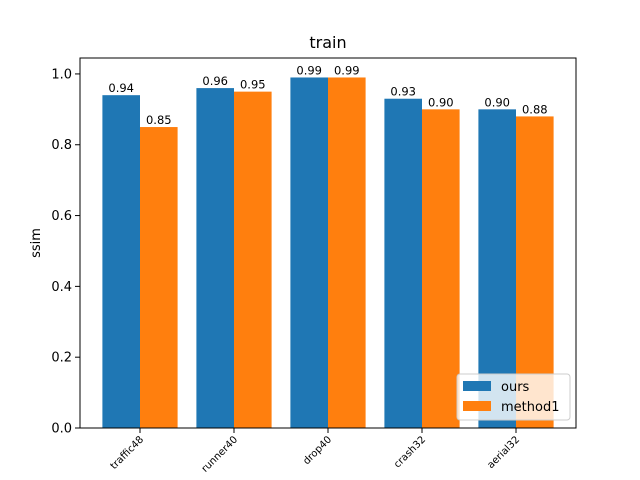 This screenshot has height=480, width=640. Describe the element at coordinates (309, 252) in the screenshot. I see `bar-ours-drop40` at that location.